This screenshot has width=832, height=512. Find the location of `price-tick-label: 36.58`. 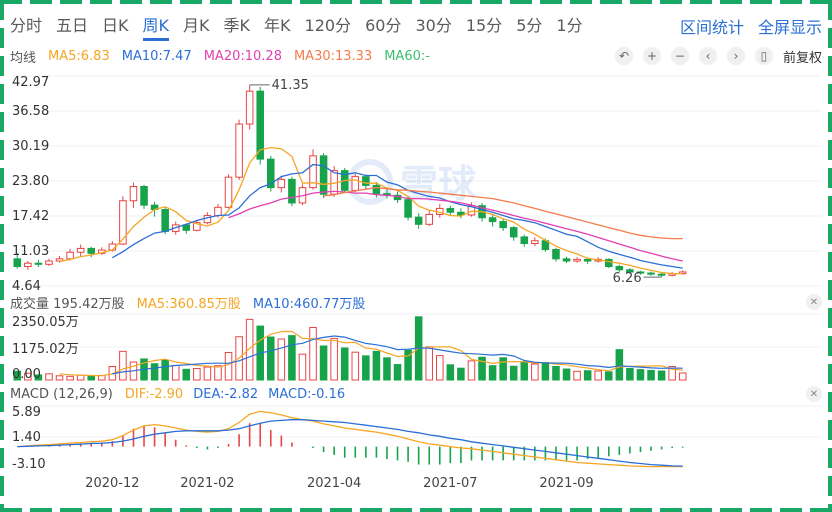

price-tick-label: 36.58 is located at coordinates (30, 111).